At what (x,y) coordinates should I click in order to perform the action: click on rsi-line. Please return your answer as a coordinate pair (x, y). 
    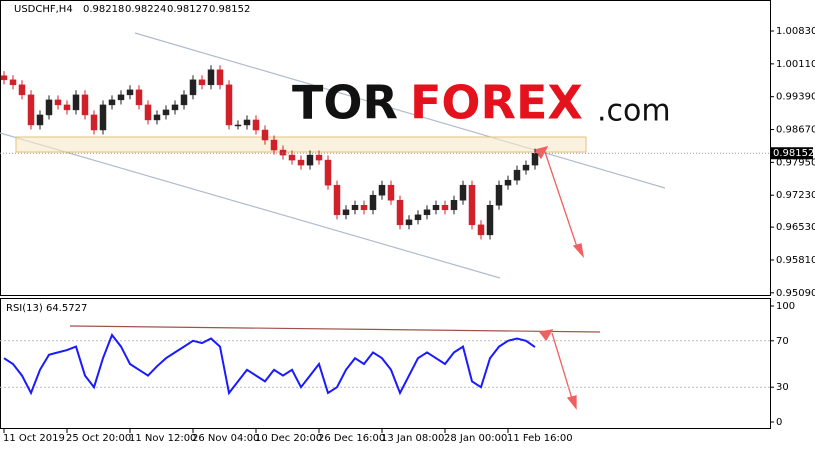
    Looking at the image, I should click on (269, 364).